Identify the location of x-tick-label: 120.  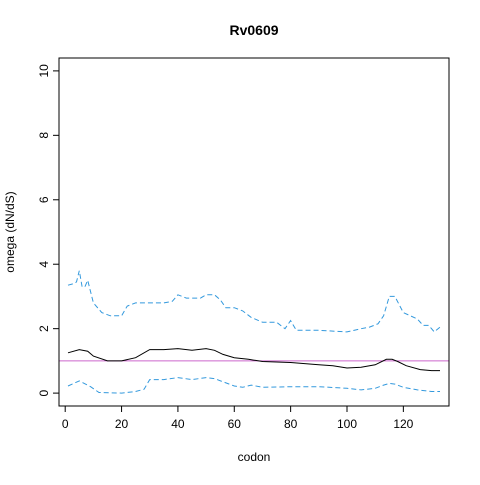
(403, 424).